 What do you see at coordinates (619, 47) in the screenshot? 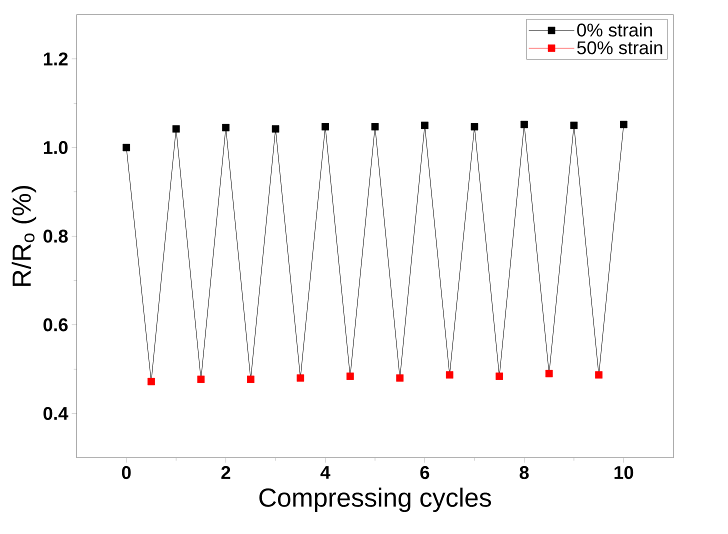
I see `legend-label: 50% strain` at bounding box center [619, 47].